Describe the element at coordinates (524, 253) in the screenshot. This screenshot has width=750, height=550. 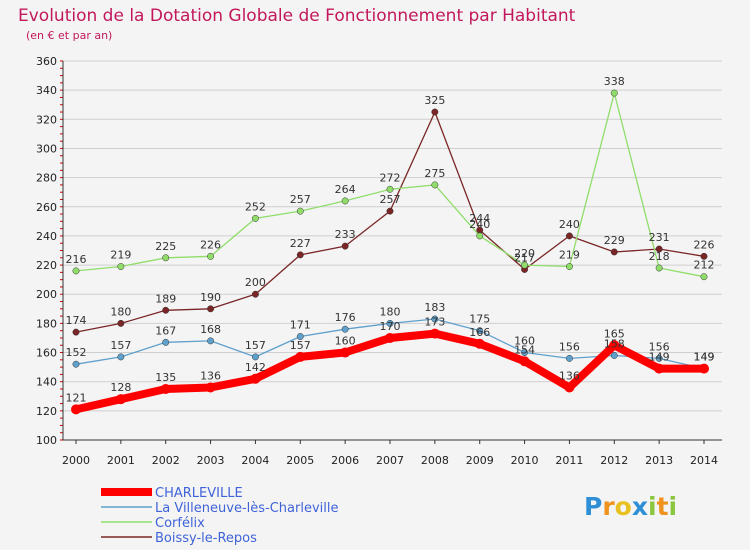
I see `data-label-2: 220` at that location.